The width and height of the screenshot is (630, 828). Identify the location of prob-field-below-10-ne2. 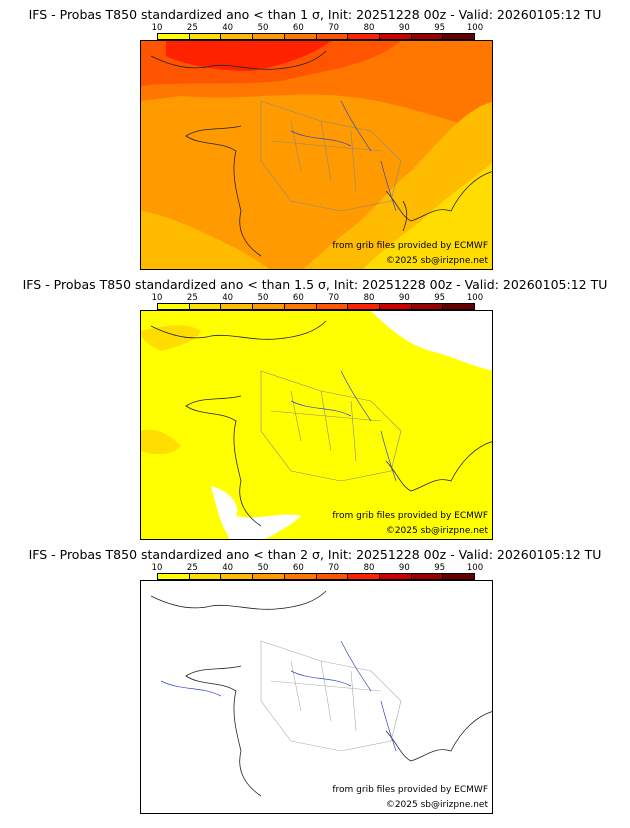
(466, 343).